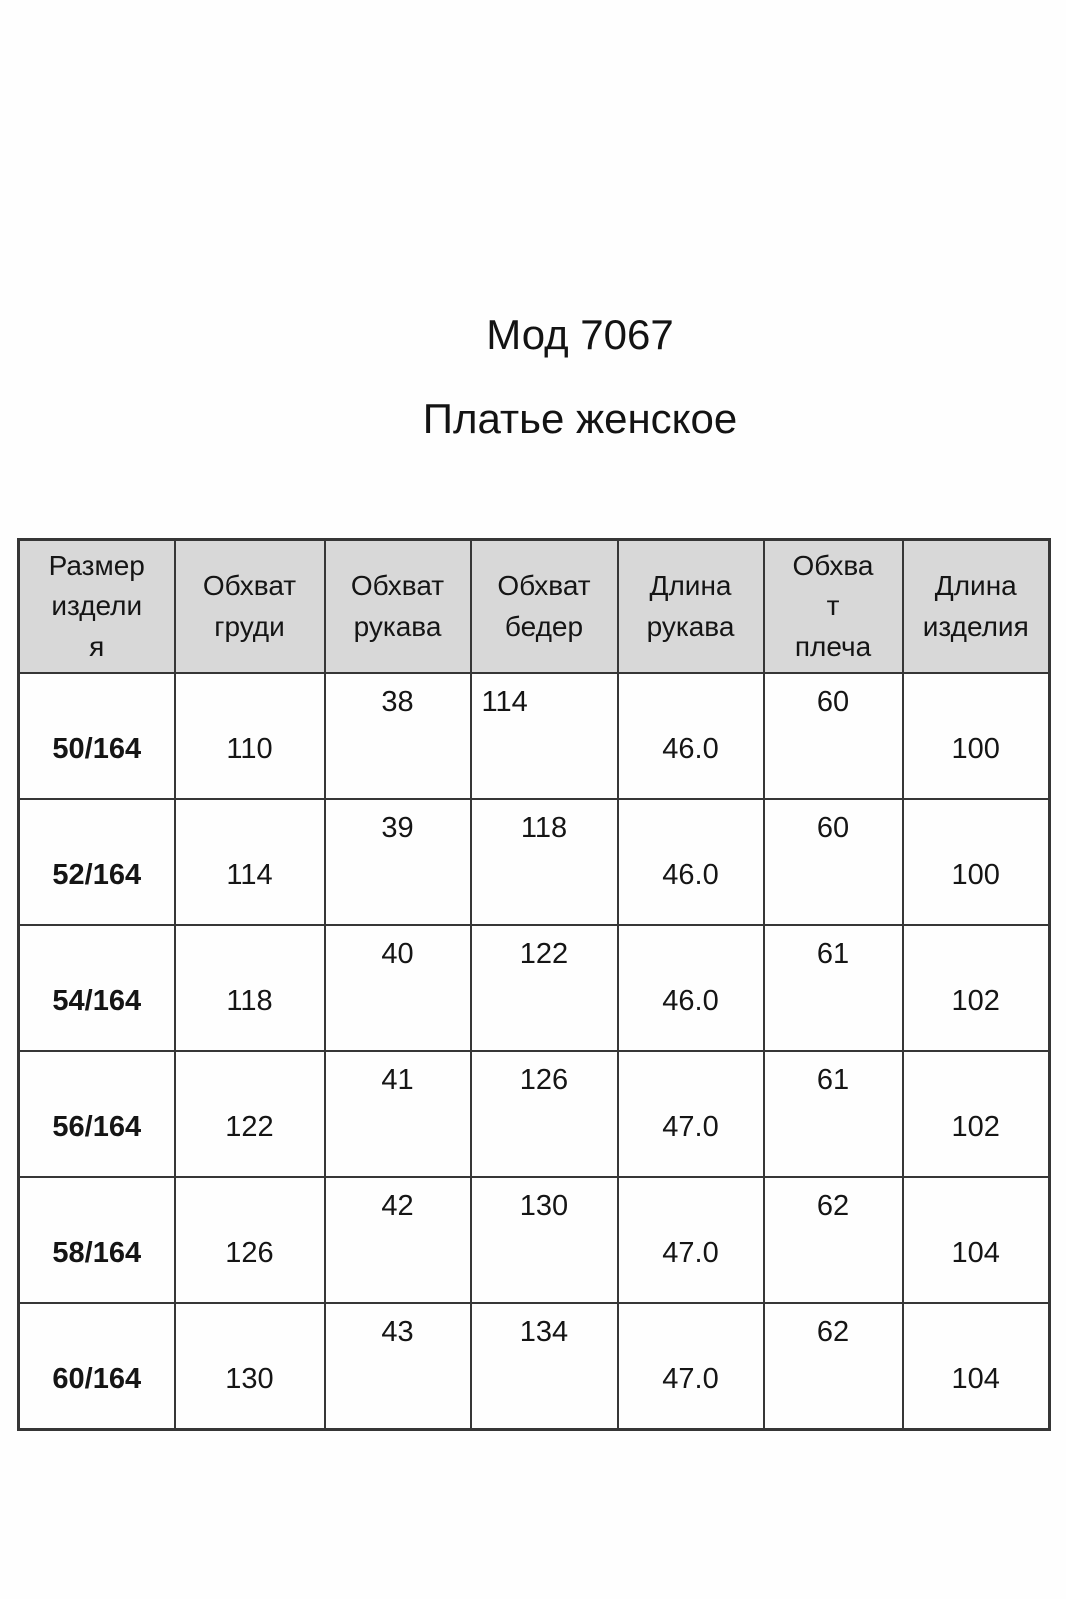 The height and width of the screenshot is (1599, 1066). What do you see at coordinates (833, 606) in the screenshot?
I see `header-shoulder: Обхва т плеча` at bounding box center [833, 606].